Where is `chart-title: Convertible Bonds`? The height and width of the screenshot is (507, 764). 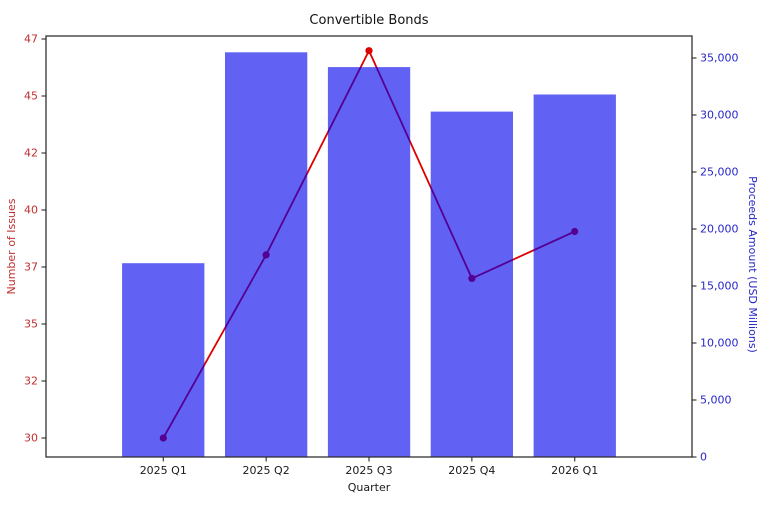
chart-title: Convertible Bonds is located at coordinates (368, 20).